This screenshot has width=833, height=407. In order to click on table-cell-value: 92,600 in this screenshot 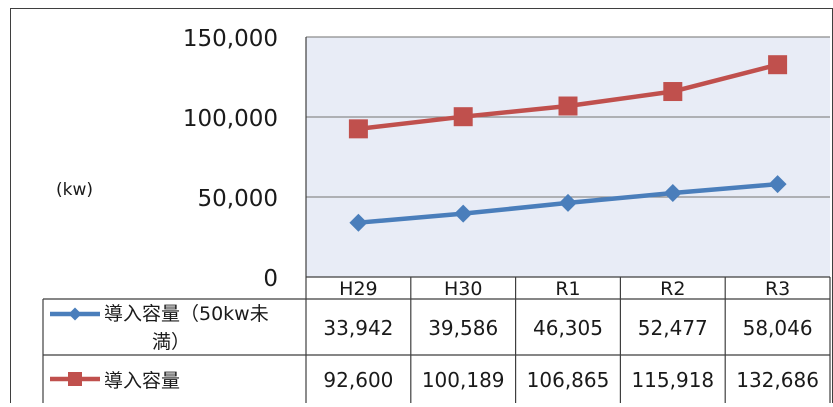, I will do `click(358, 380)`.